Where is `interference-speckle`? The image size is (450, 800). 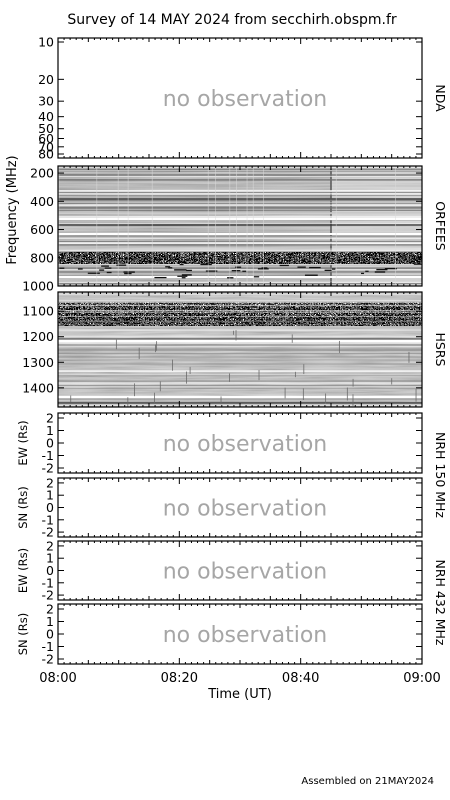 interference-speckle is located at coordinates (240, 258).